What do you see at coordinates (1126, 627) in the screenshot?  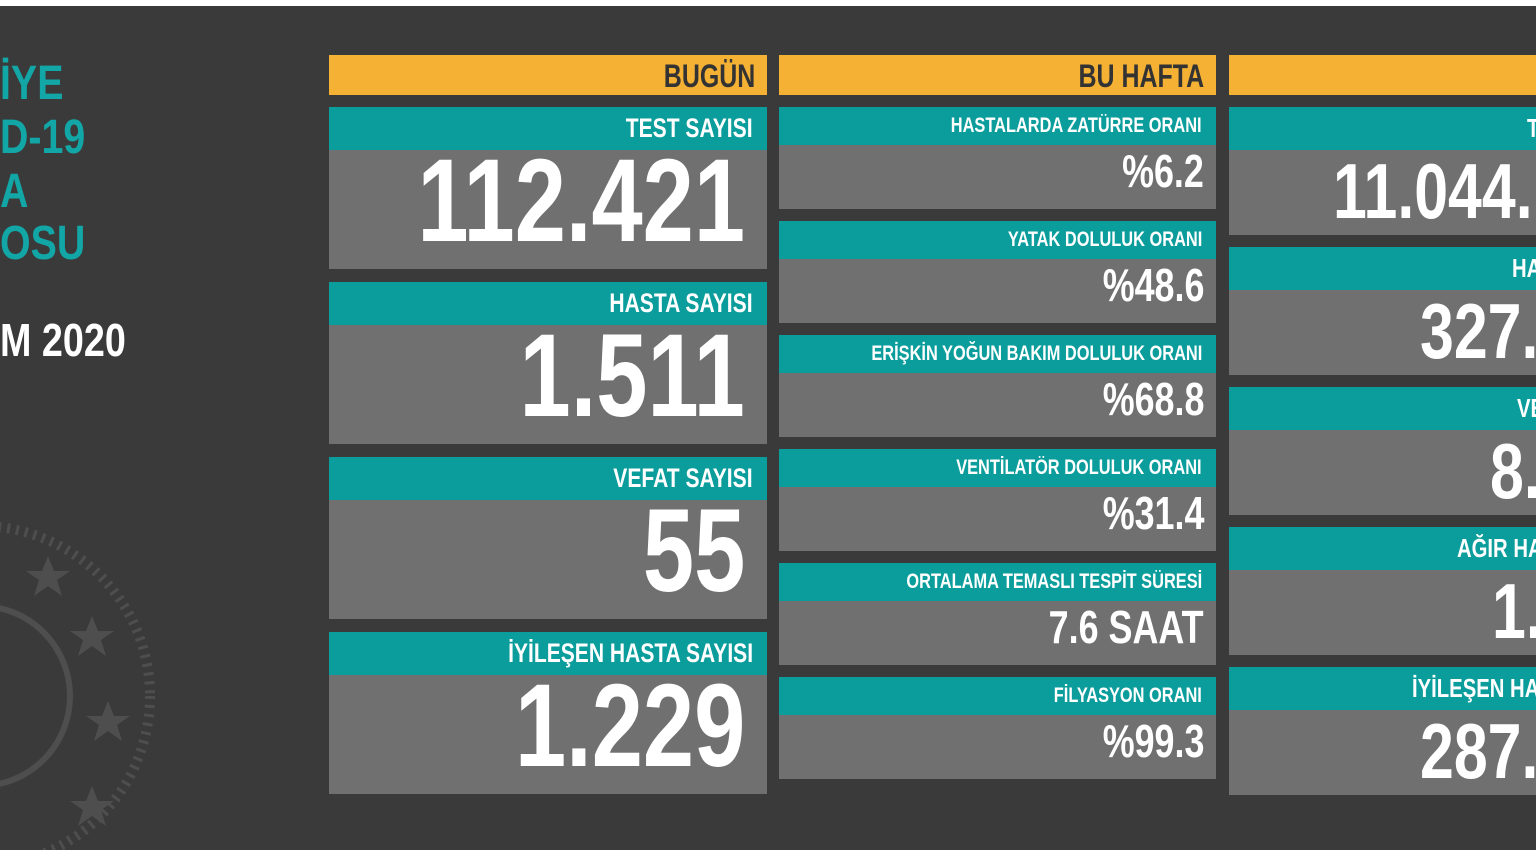 I see `card-value: 7.6 SAAT` at bounding box center [1126, 627].